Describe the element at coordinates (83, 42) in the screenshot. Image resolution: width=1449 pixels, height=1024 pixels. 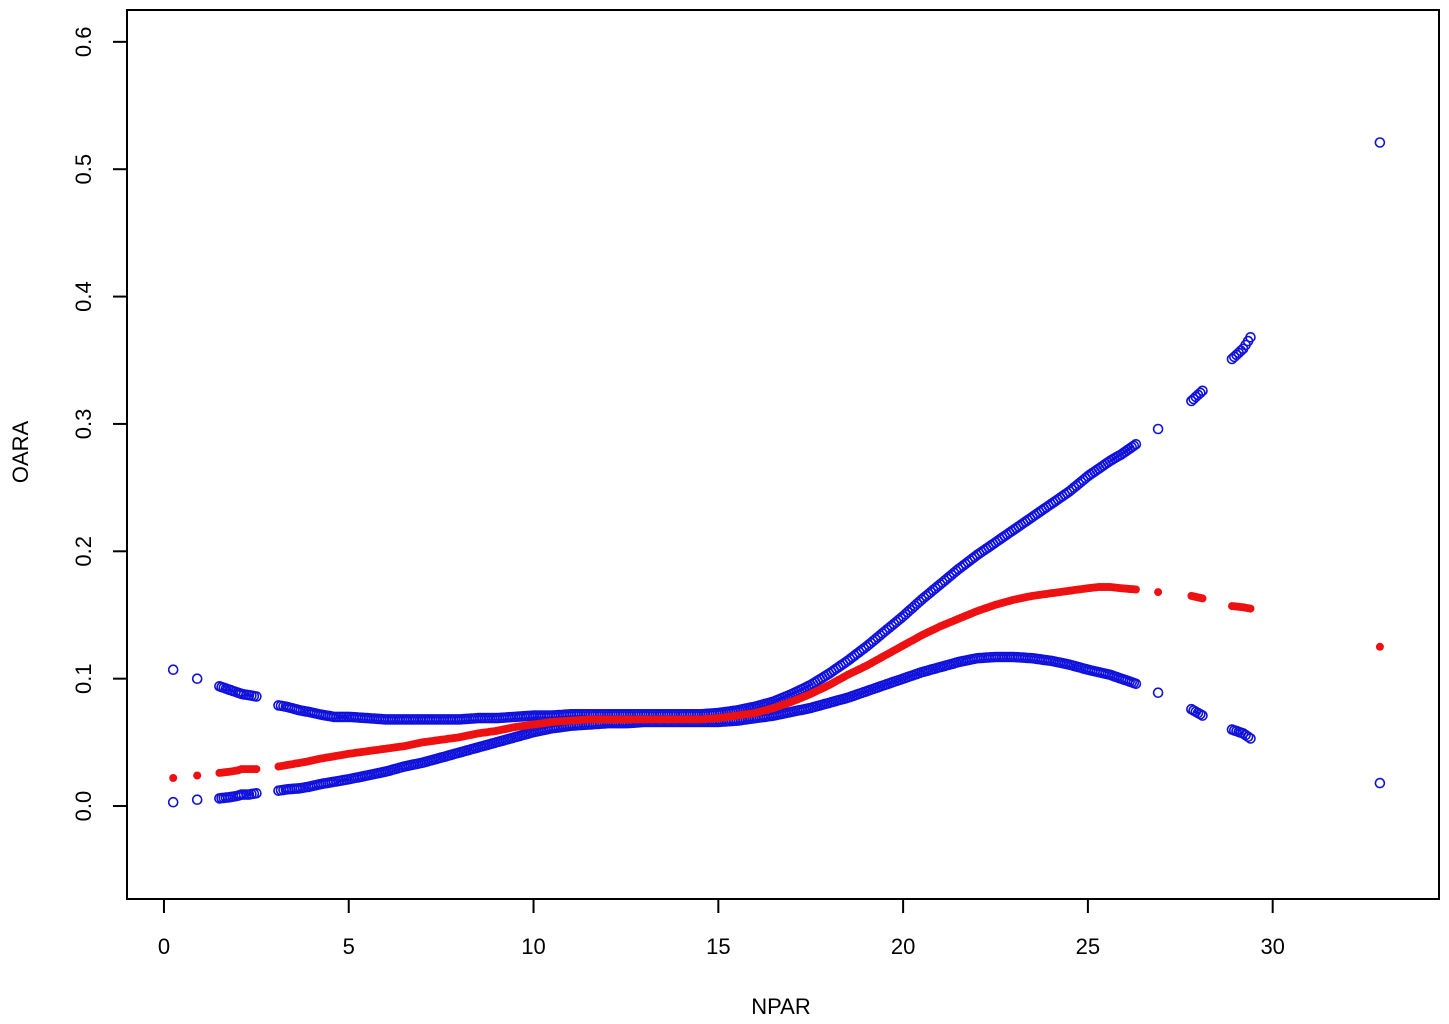
I see `y-tick-label: 0.6` at that location.